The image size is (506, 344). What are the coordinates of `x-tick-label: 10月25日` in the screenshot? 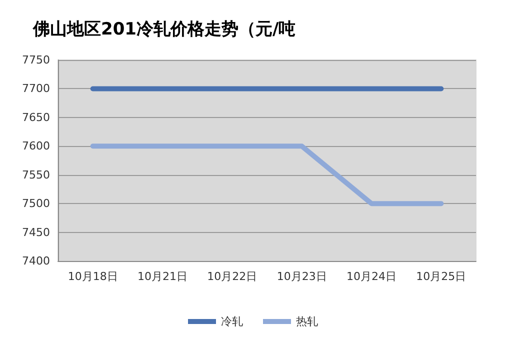 It's located at (441, 276).